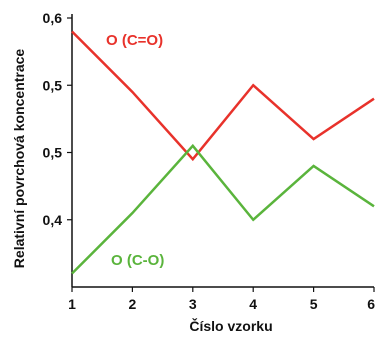  What do you see at coordinates (53, 220) in the screenshot?
I see `y-tick-label: 0,4` at bounding box center [53, 220].